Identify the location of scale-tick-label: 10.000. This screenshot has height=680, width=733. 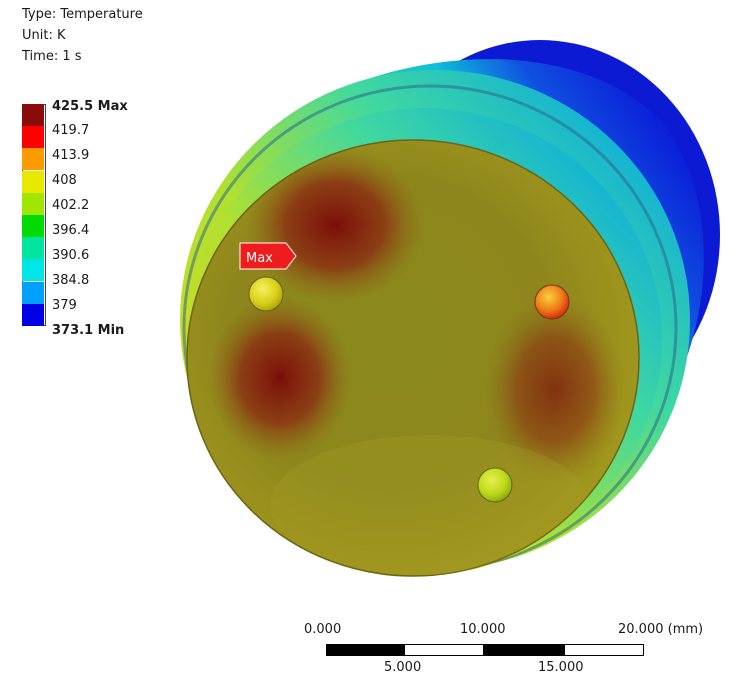
(483, 629).